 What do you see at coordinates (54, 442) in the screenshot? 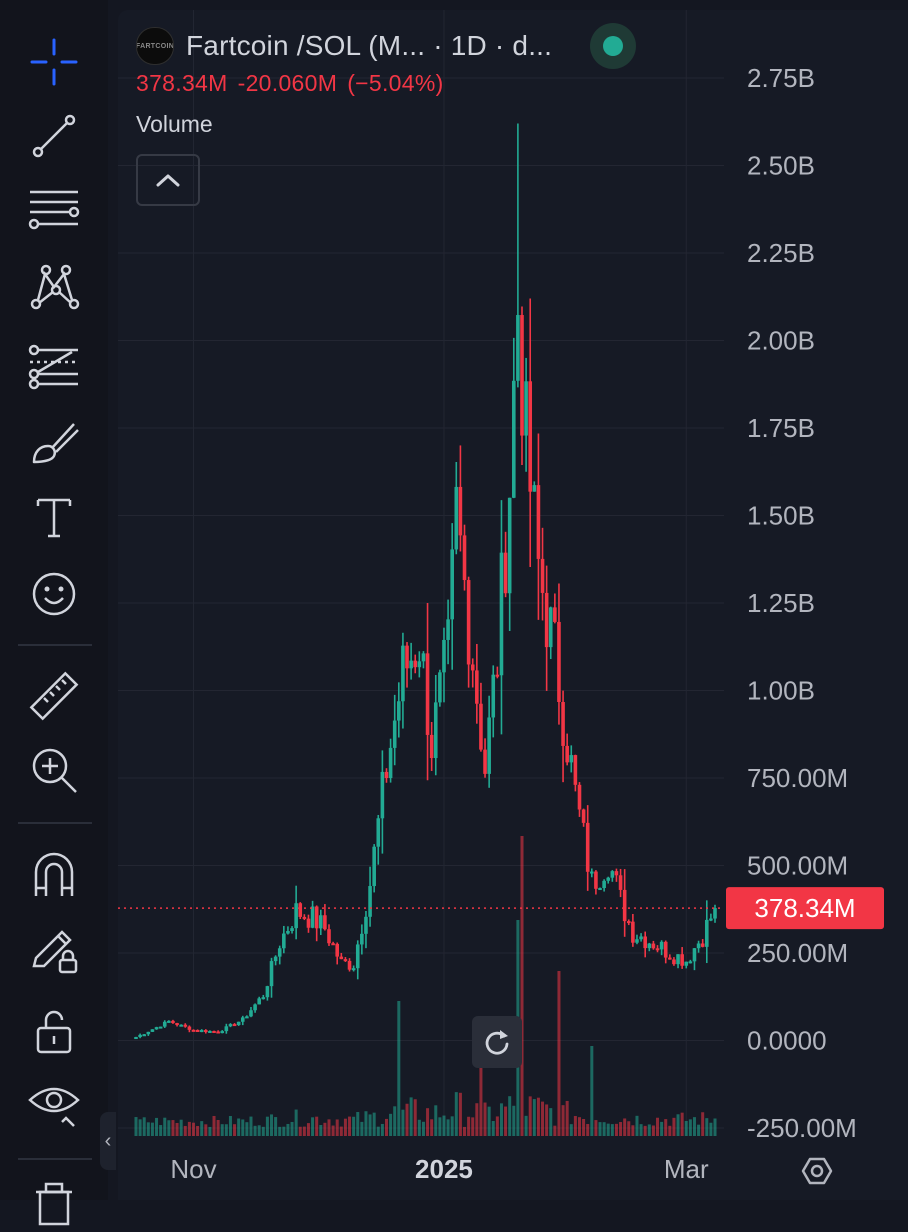
I see `brush-icon` at bounding box center [54, 442].